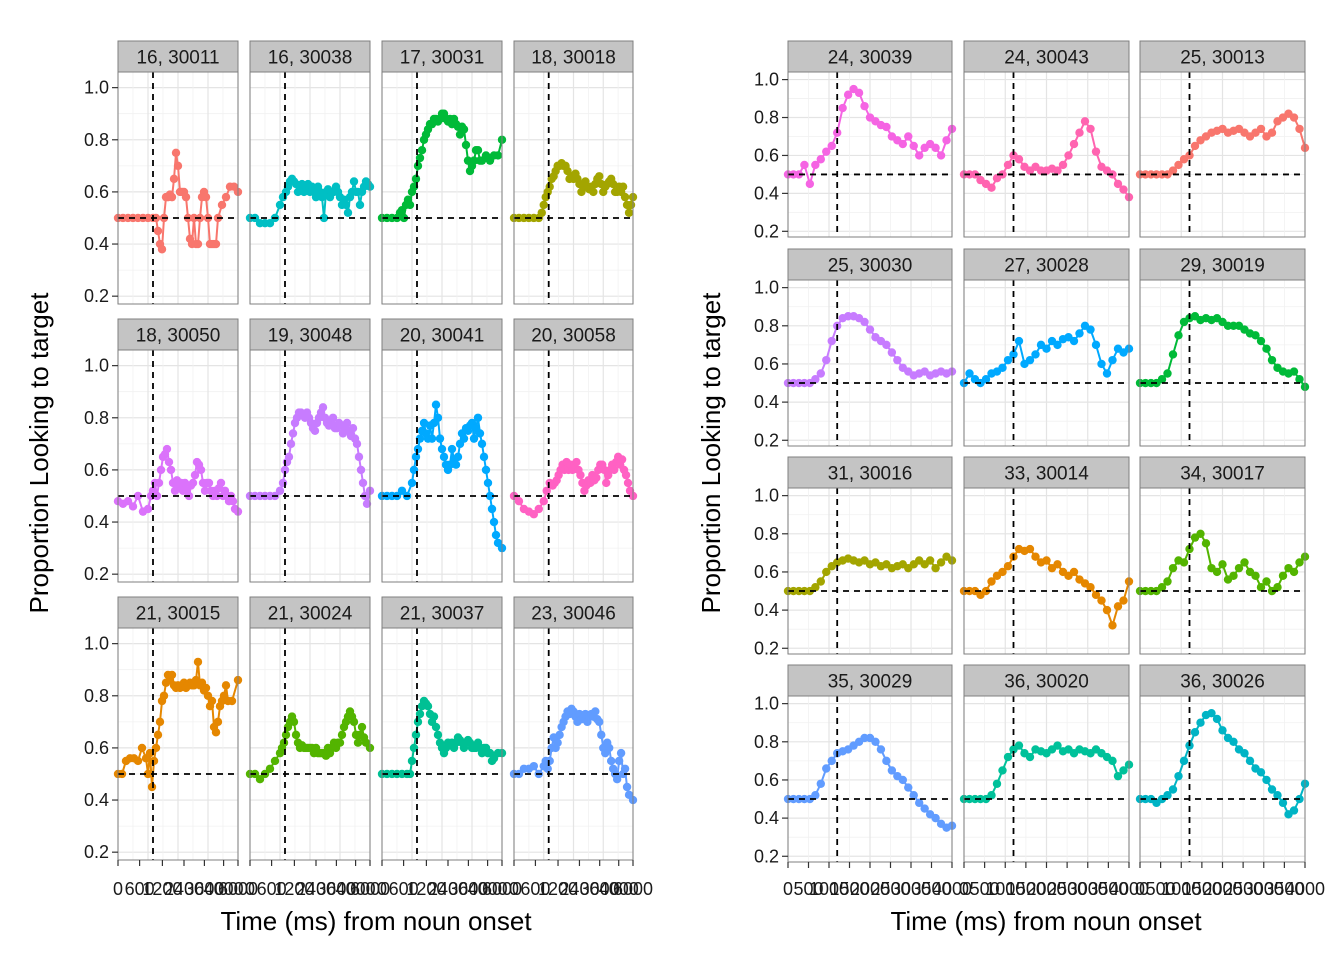 This screenshot has height=960, width=1344. I want to click on y-tick-label: 1.0, so click(766, 80).